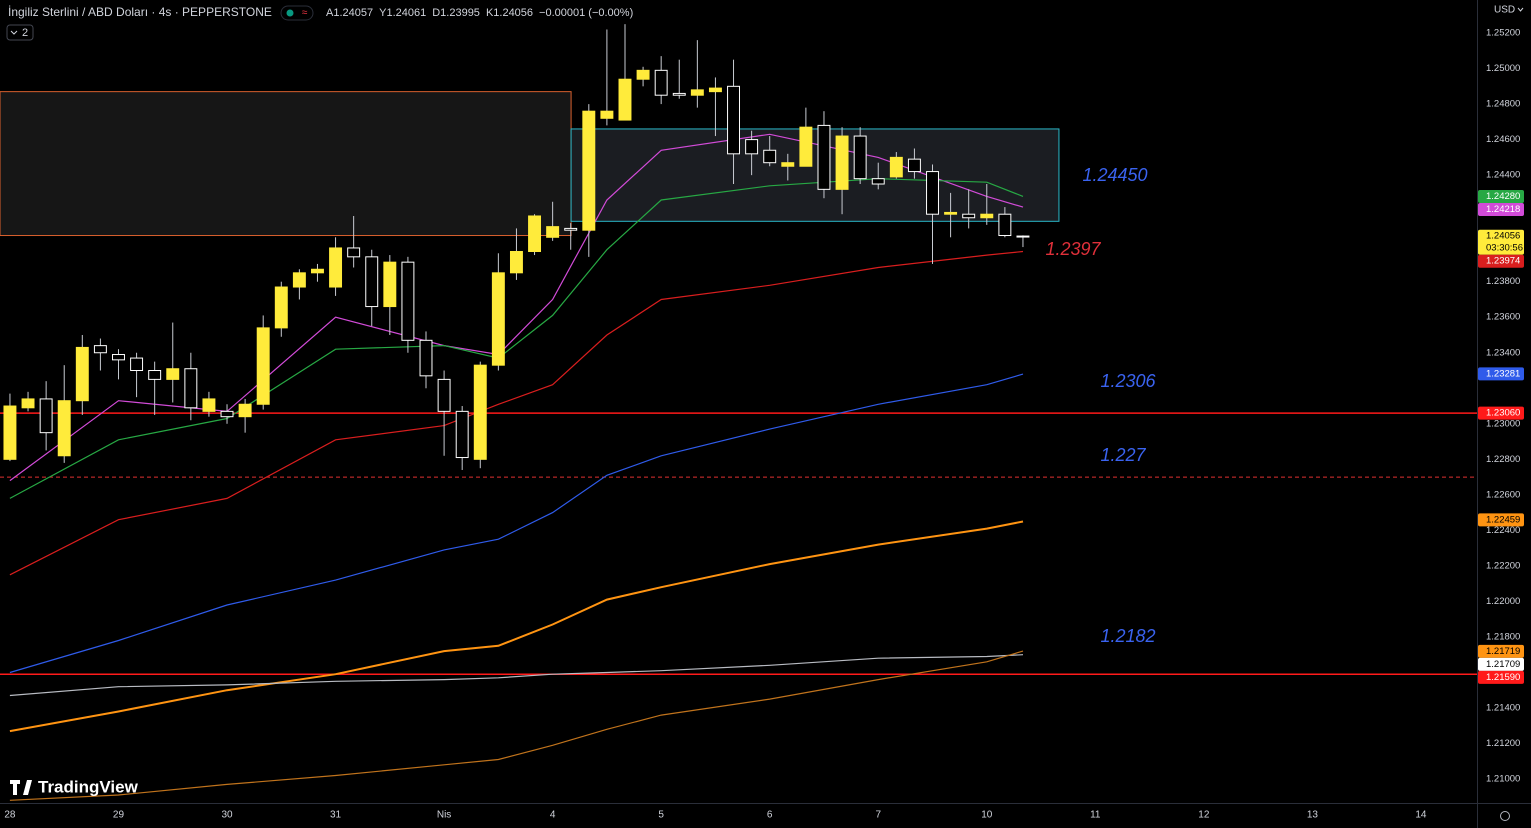 This screenshot has height=828, width=1531. What do you see at coordinates (227, 815) in the screenshot?
I see `x-tick-label: 30` at bounding box center [227, 815].